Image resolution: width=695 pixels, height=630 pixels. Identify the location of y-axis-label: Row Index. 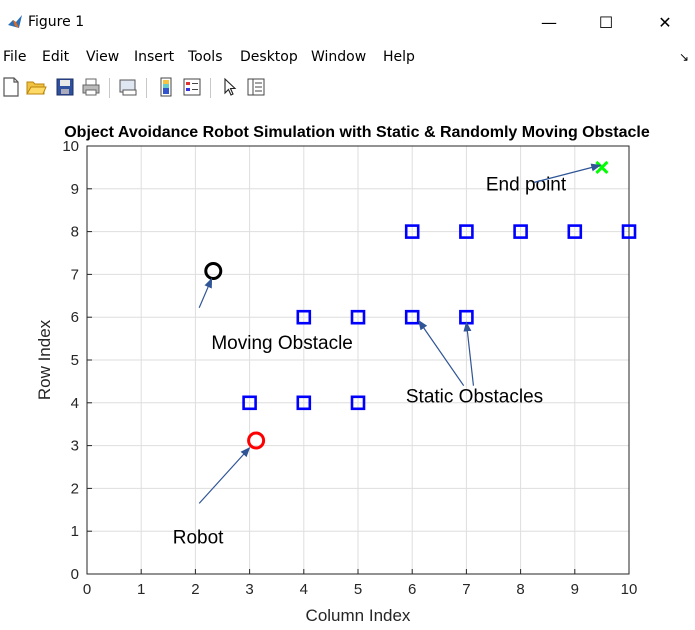
(44, 359).